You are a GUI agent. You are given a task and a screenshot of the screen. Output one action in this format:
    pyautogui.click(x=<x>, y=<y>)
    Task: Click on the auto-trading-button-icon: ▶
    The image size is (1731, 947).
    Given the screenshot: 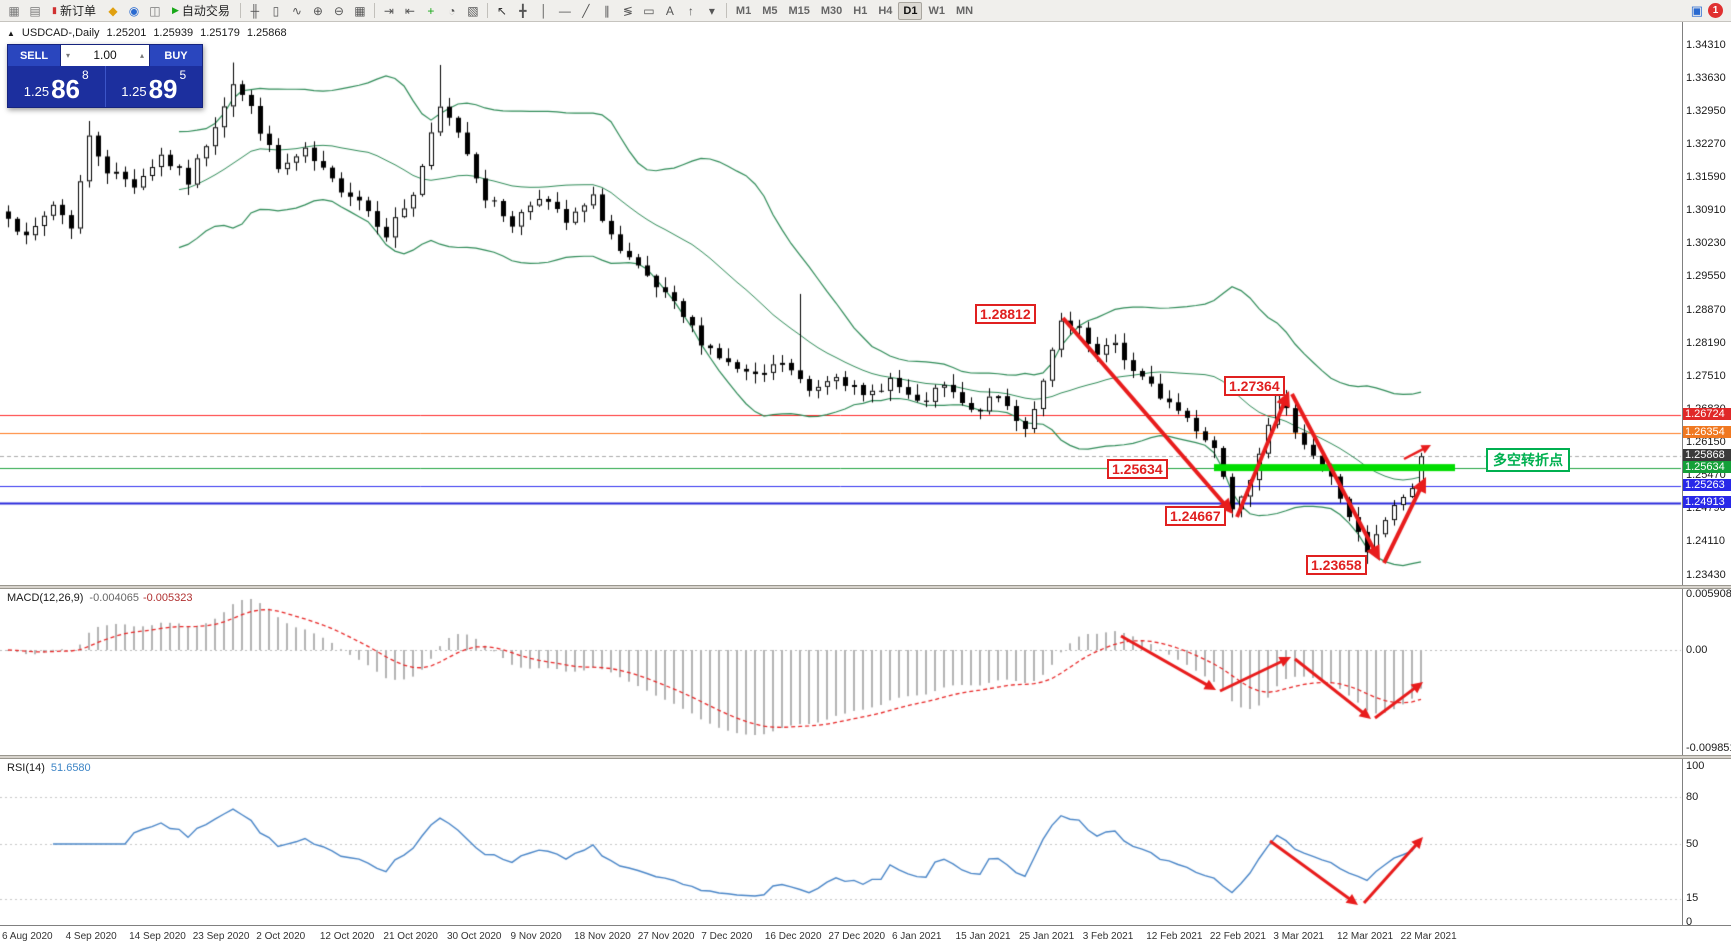 What is the action you would take?
    pyautogui.click(x=175, y=10)
    